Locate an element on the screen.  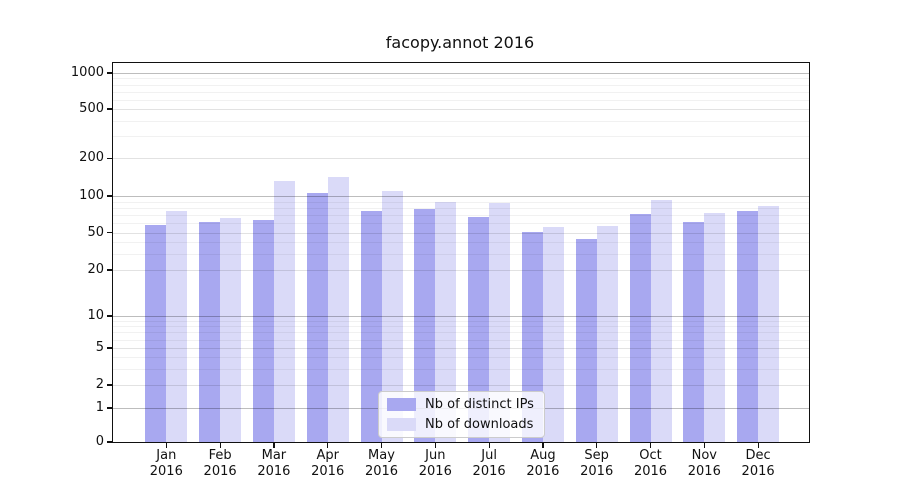
y-tick-label: 50 is located at coordinates (95, 232).